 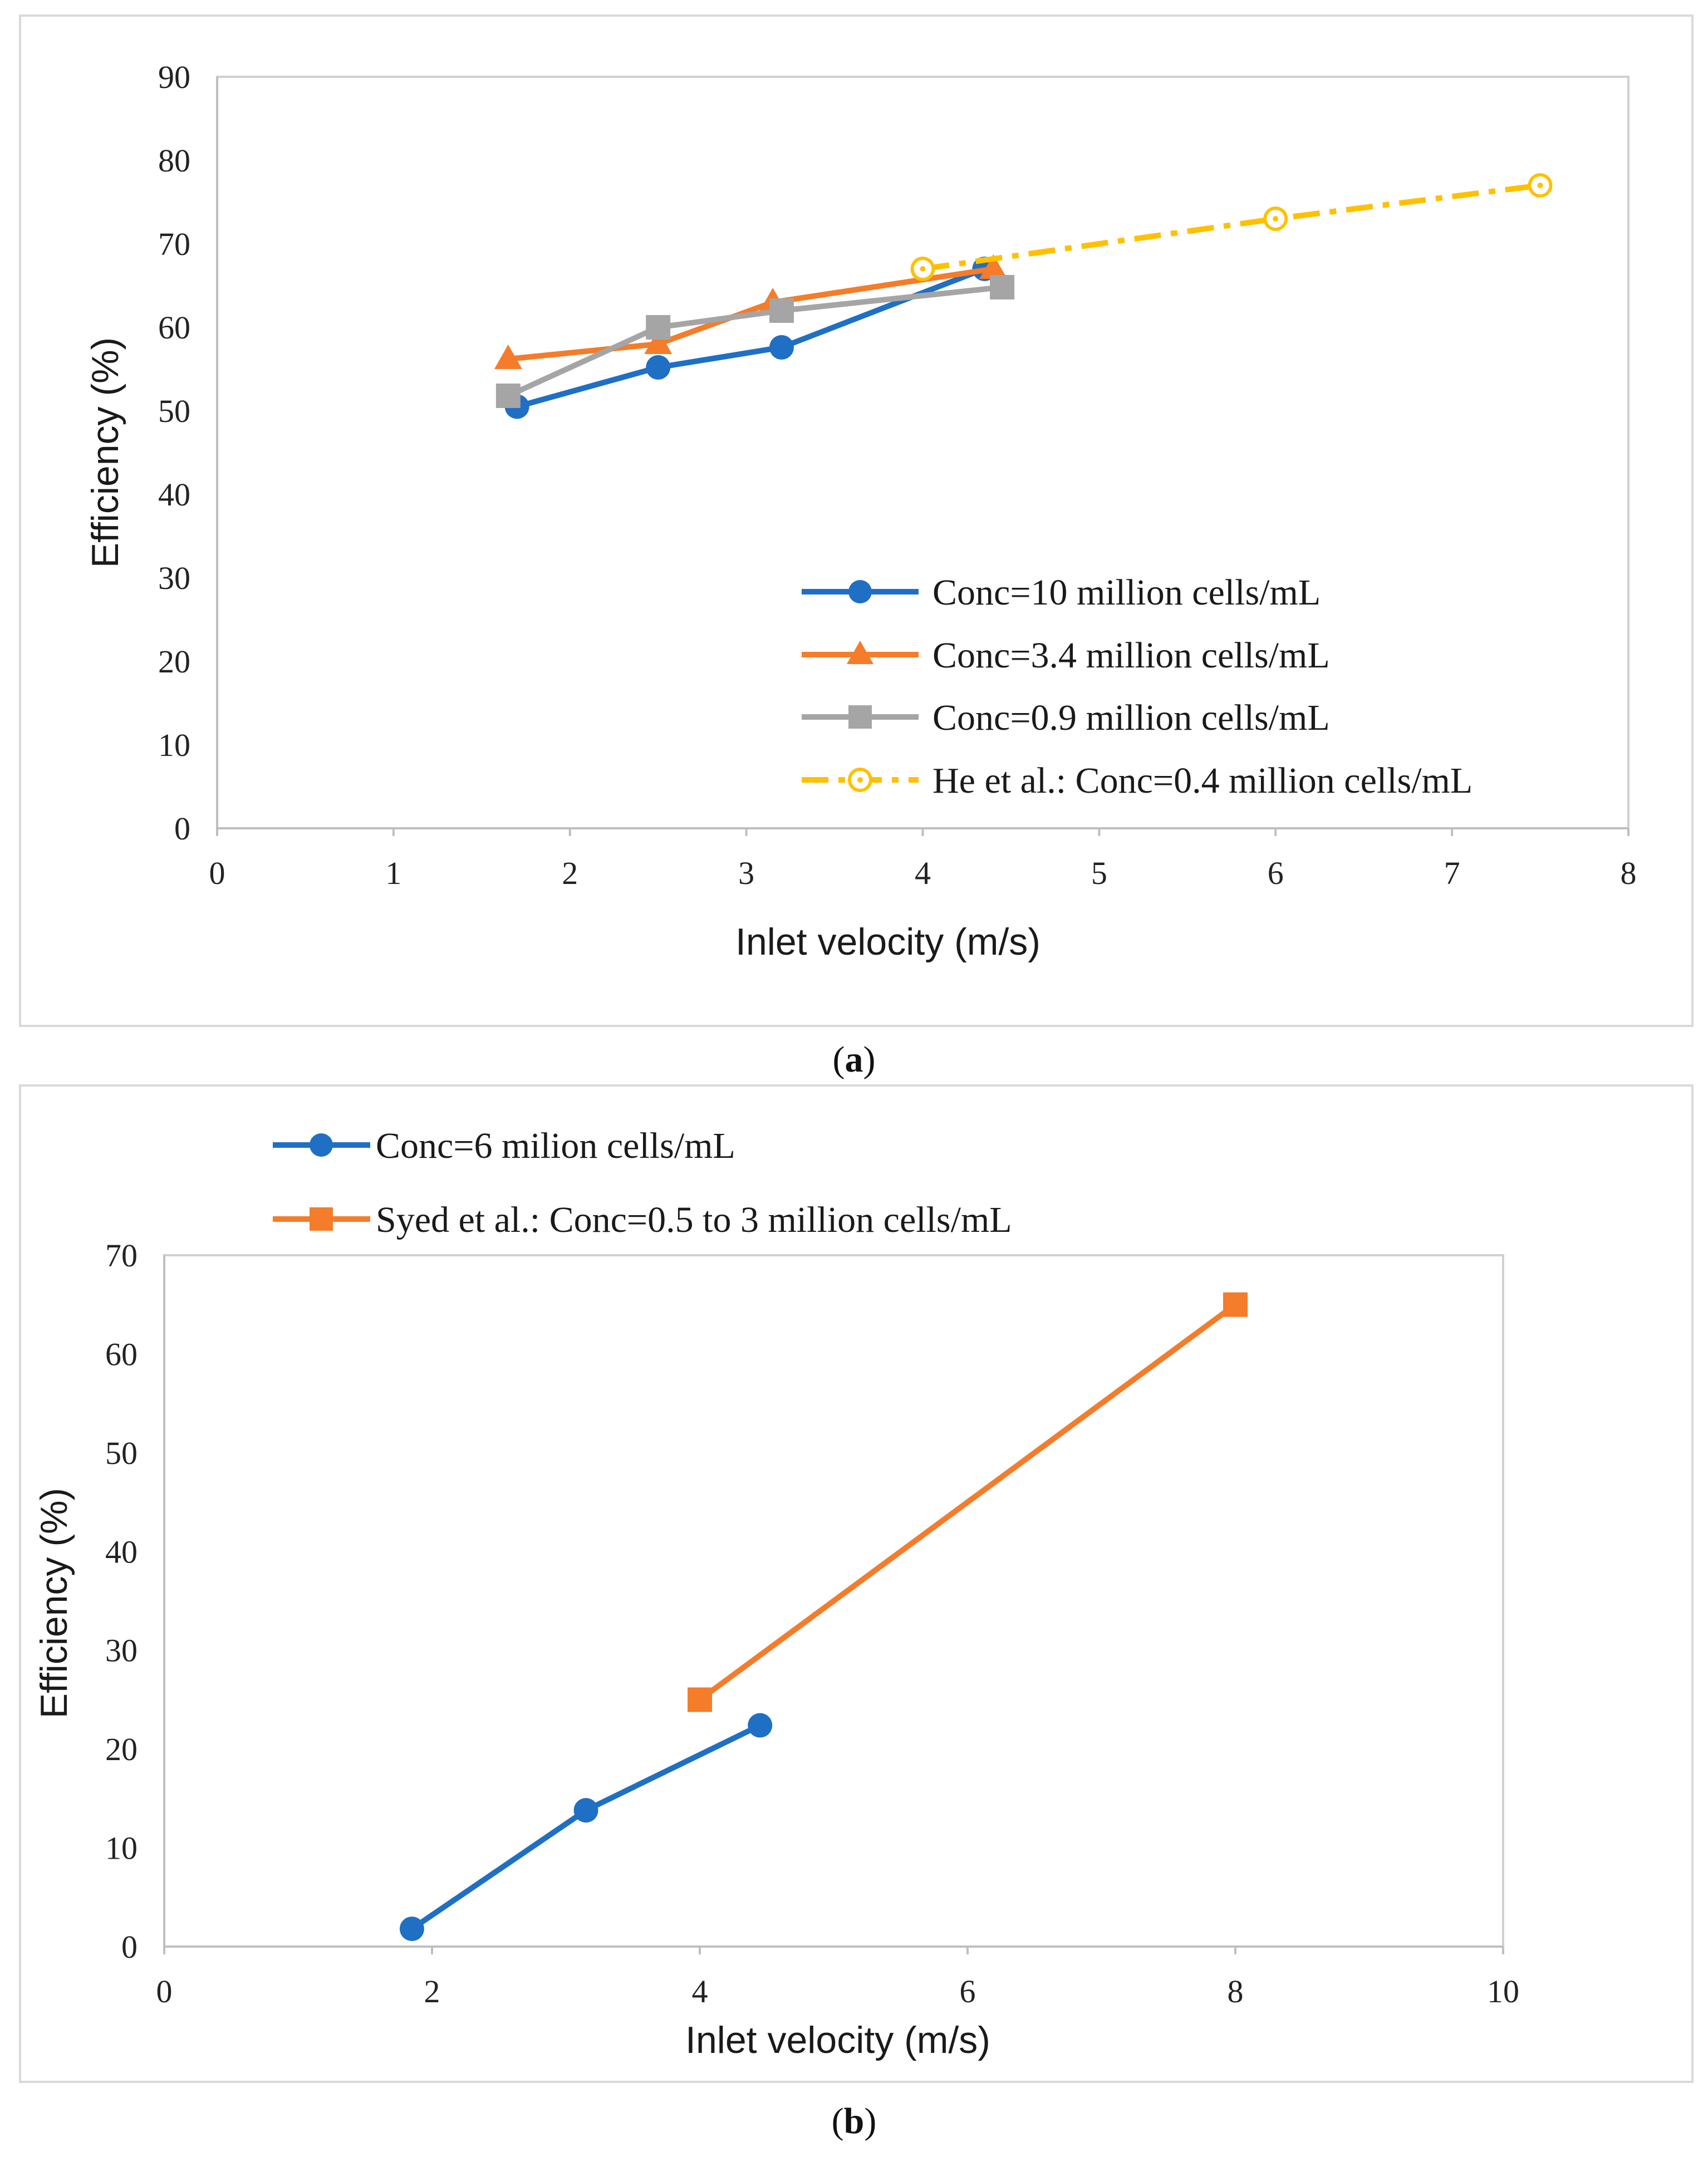 I want to click on y-tick-label: 90, so click(x=174, y=77).